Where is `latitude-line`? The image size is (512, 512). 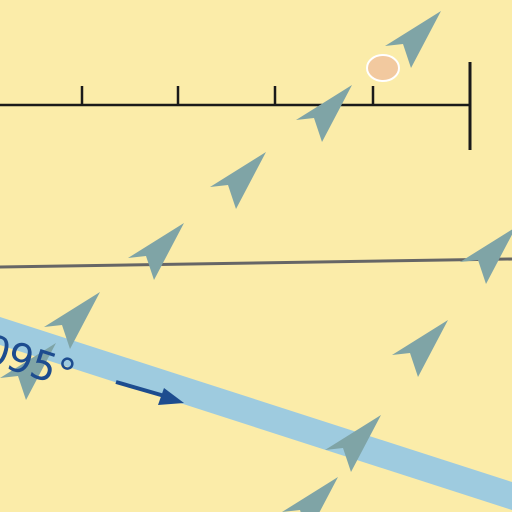
latitude-line is located at coordinates (256, 263).